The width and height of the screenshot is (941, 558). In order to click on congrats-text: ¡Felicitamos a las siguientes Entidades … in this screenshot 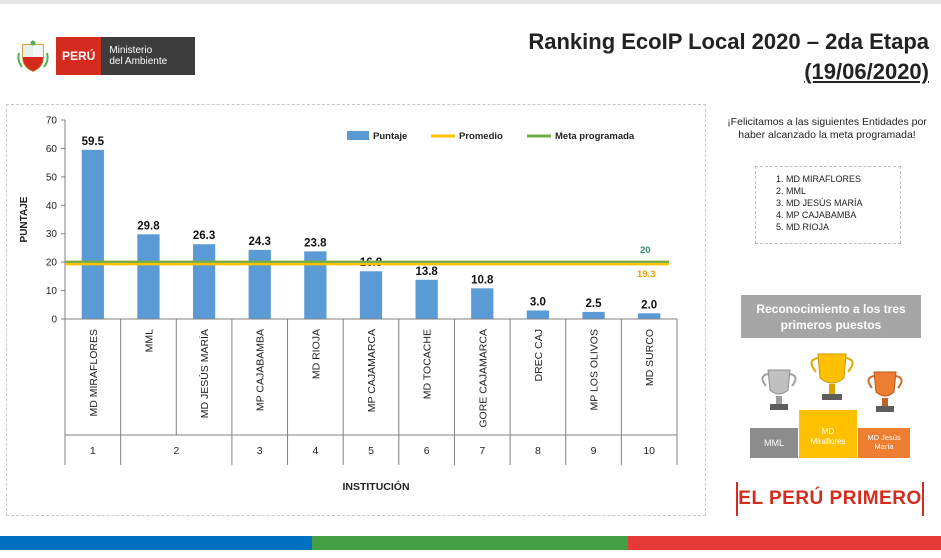, I will do `click(827, 128)`.